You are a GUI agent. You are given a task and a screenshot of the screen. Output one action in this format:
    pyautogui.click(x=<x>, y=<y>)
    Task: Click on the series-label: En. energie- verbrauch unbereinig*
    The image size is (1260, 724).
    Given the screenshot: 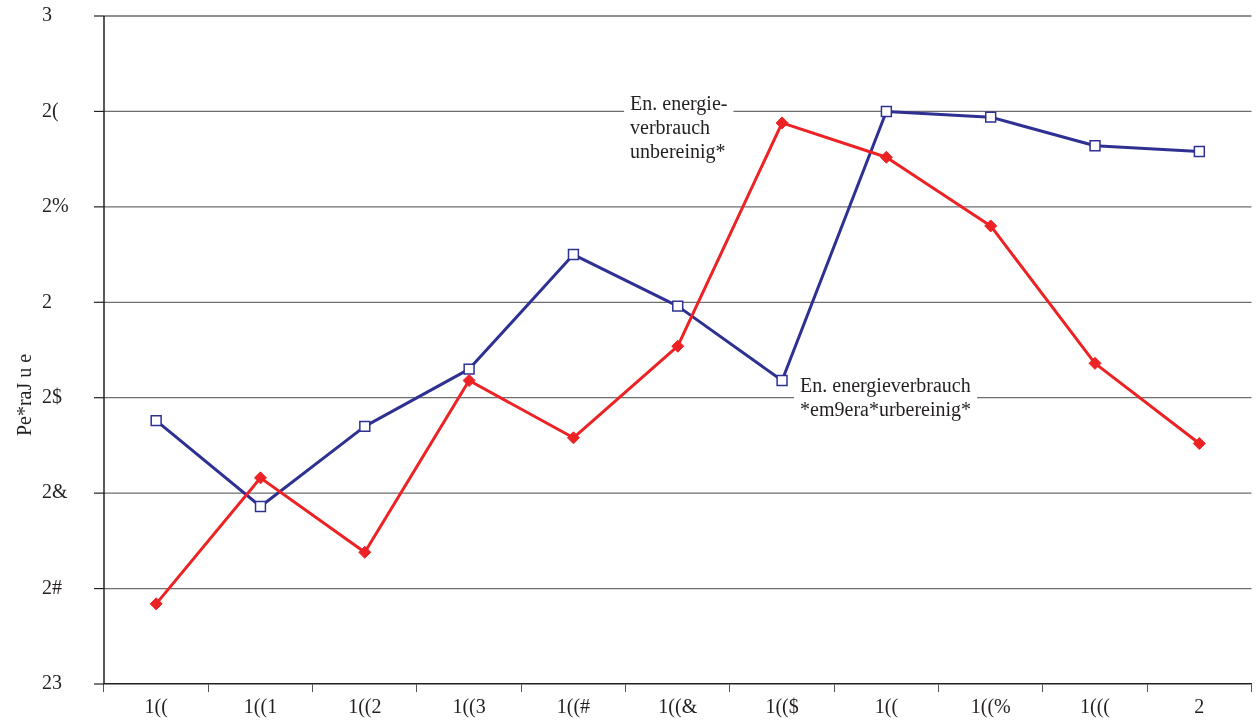 What is the action you would take?
    pyautogui.click(x=679, y=128)
    